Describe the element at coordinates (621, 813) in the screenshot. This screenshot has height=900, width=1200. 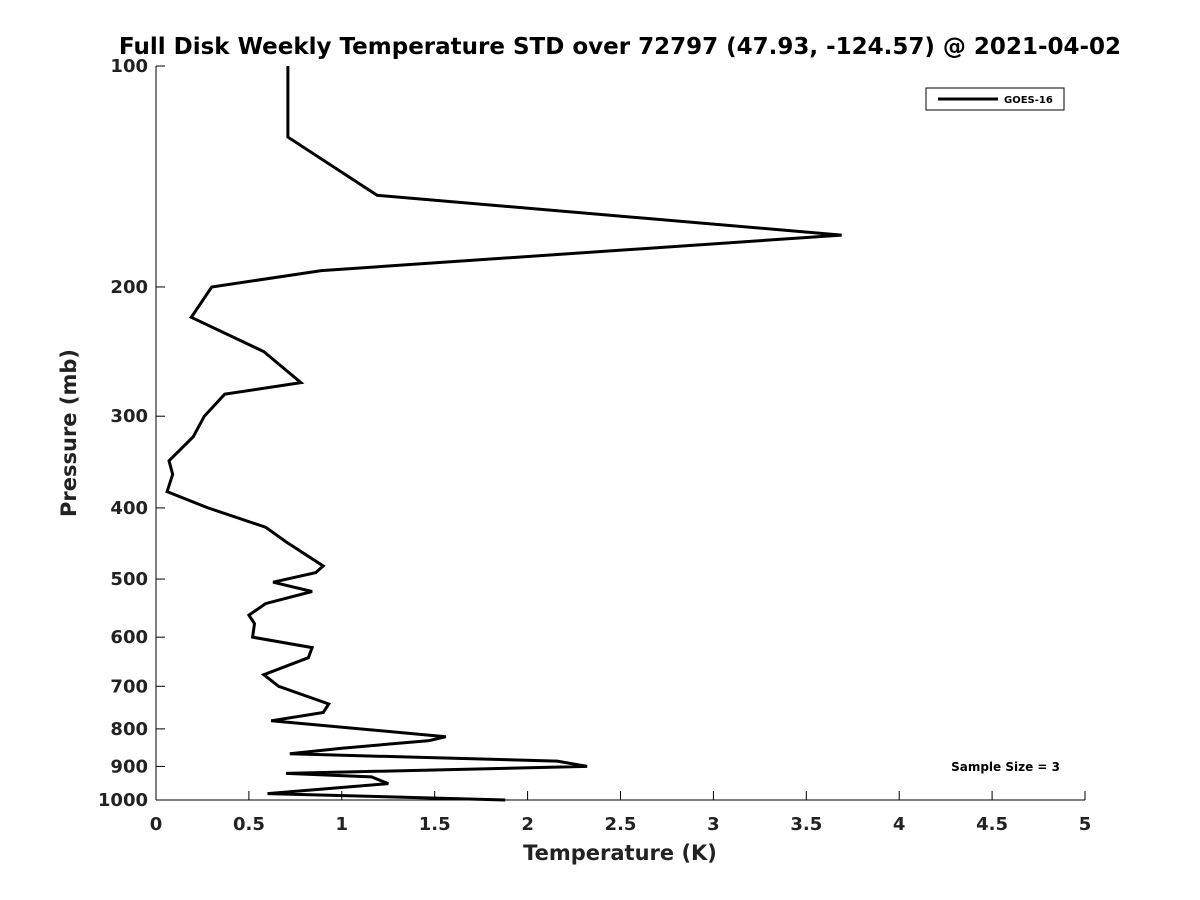
I see `x-ticks: 0 0.5 1 1.5 2 2.5 3 3.5 4 4.5 5` at that location.